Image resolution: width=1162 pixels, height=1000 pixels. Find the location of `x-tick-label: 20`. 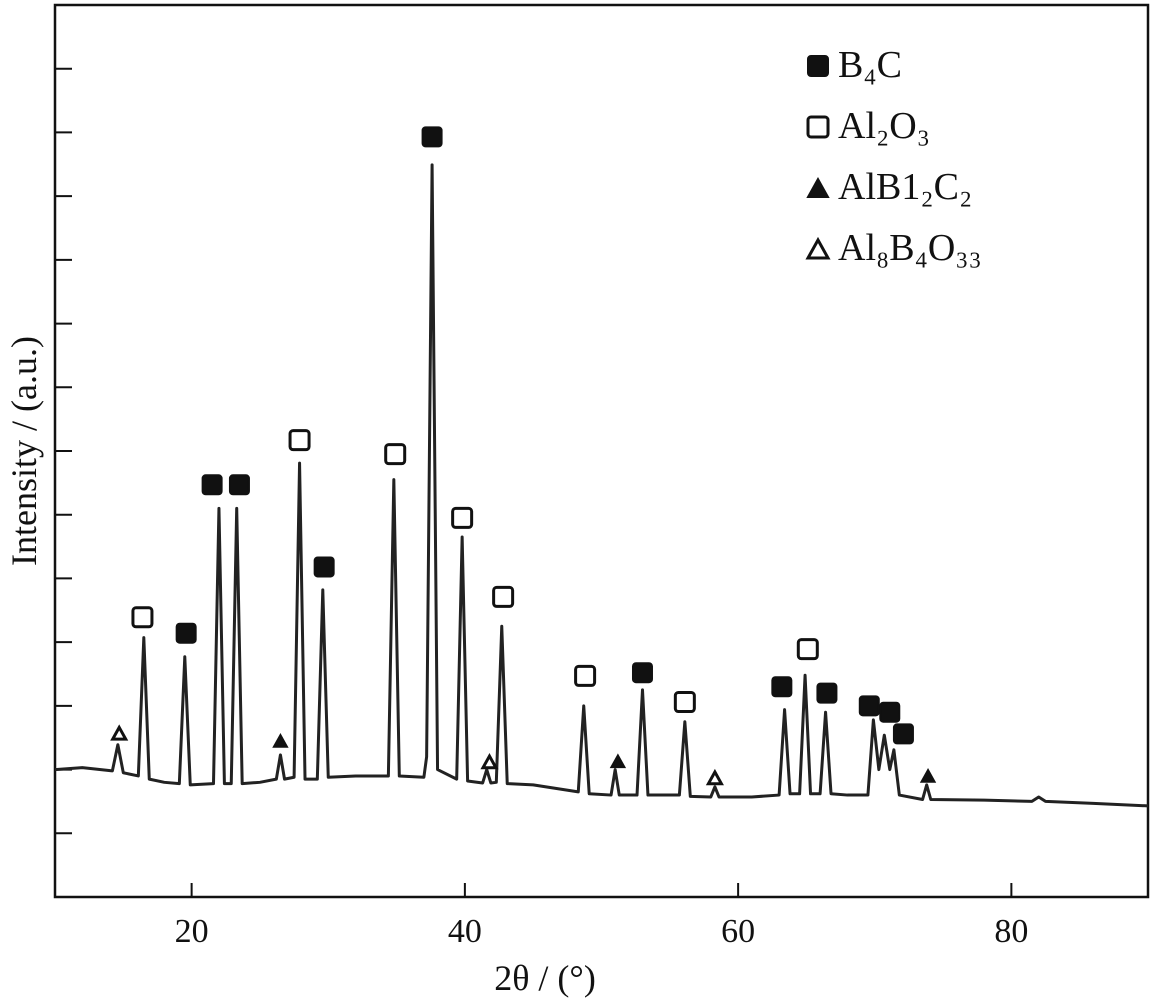

x-tick-label: 20 is located at coordinates (192, 931).